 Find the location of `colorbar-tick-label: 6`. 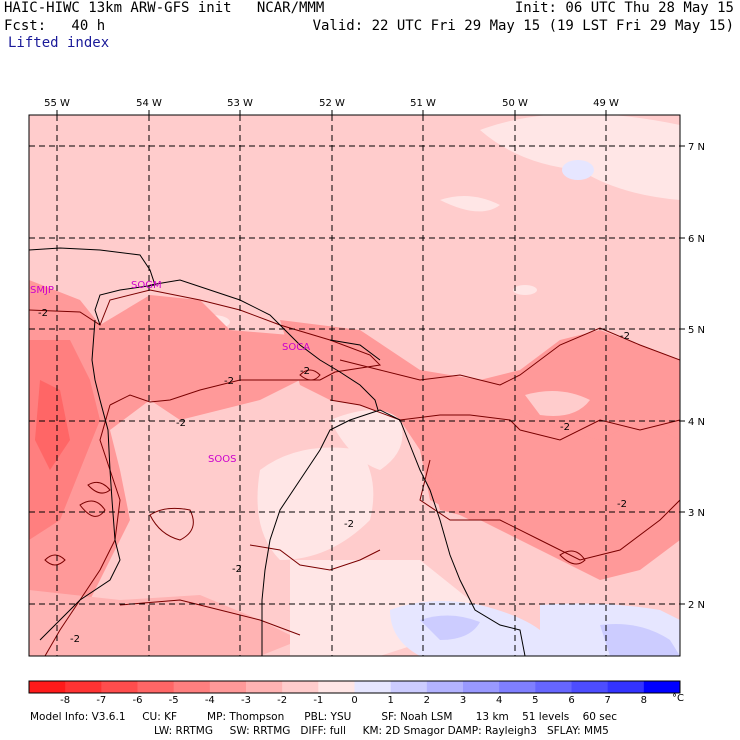

colorbar-tick-label: 6 is located at coordinates (571, 700).